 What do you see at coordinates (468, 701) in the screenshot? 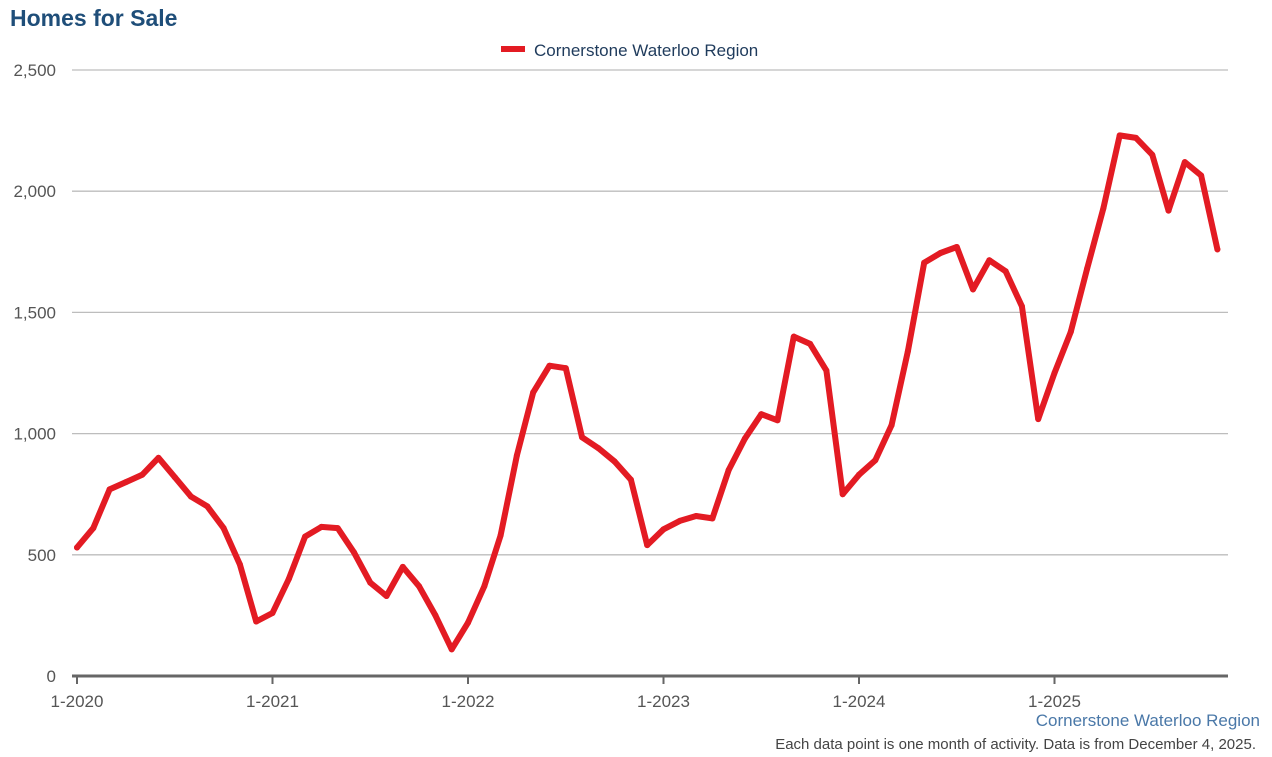
I see `x-tick-label: 1-2022` at bounding box center [468, 701].